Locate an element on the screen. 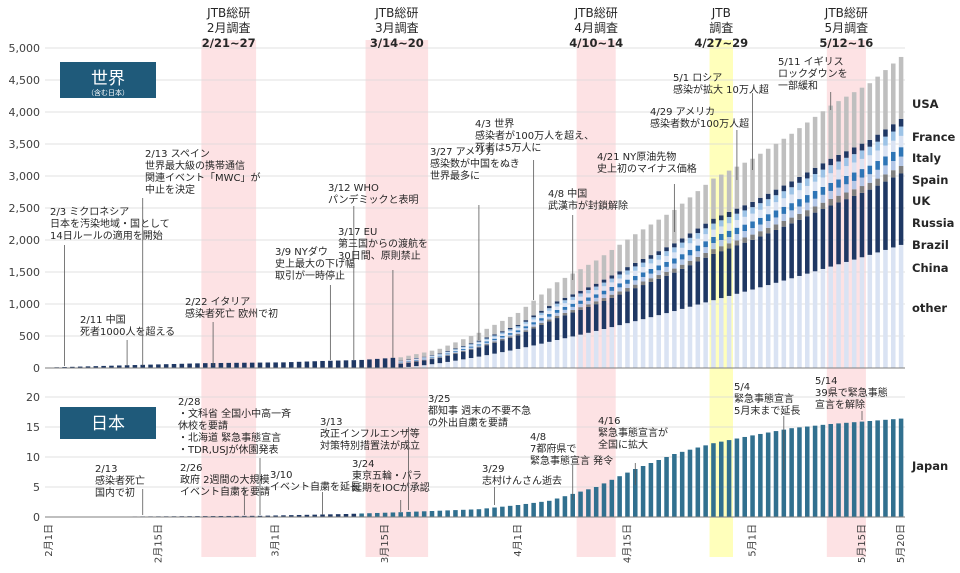 The image size is (960, 573). callout-text: 14日ルールの適用を開始 is located at coordinates (106, 235).